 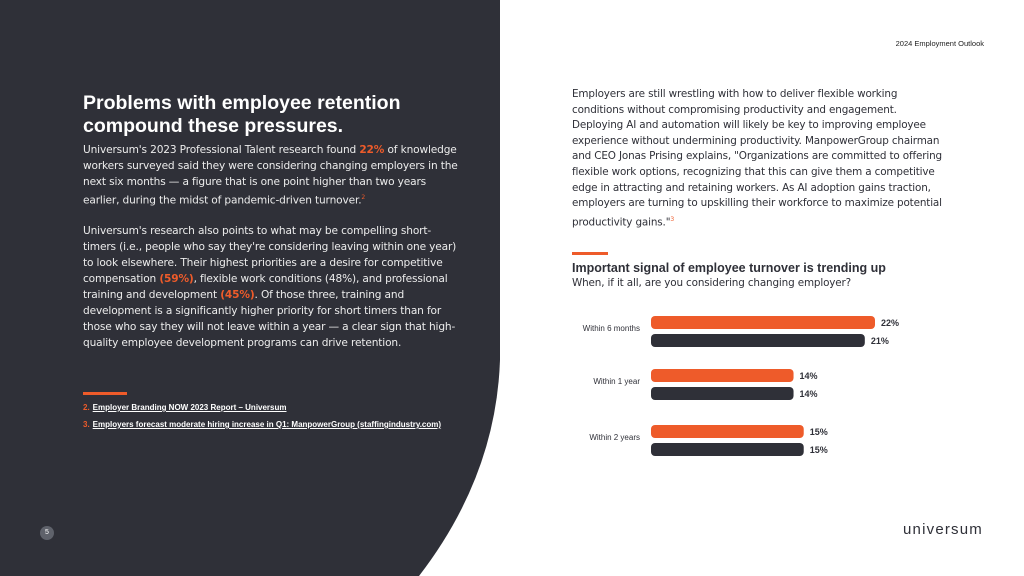 What do you see at coordinates (590, 253) in the screenshot?
I see `chart-divider` at bounding box center [590, 253].